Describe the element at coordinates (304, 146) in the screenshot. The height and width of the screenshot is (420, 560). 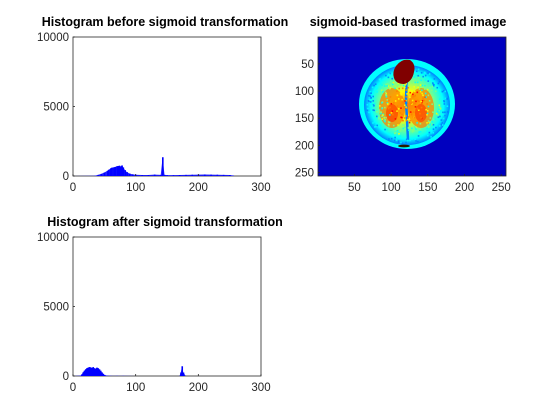
I see `y-tick-label: 200` at that location.